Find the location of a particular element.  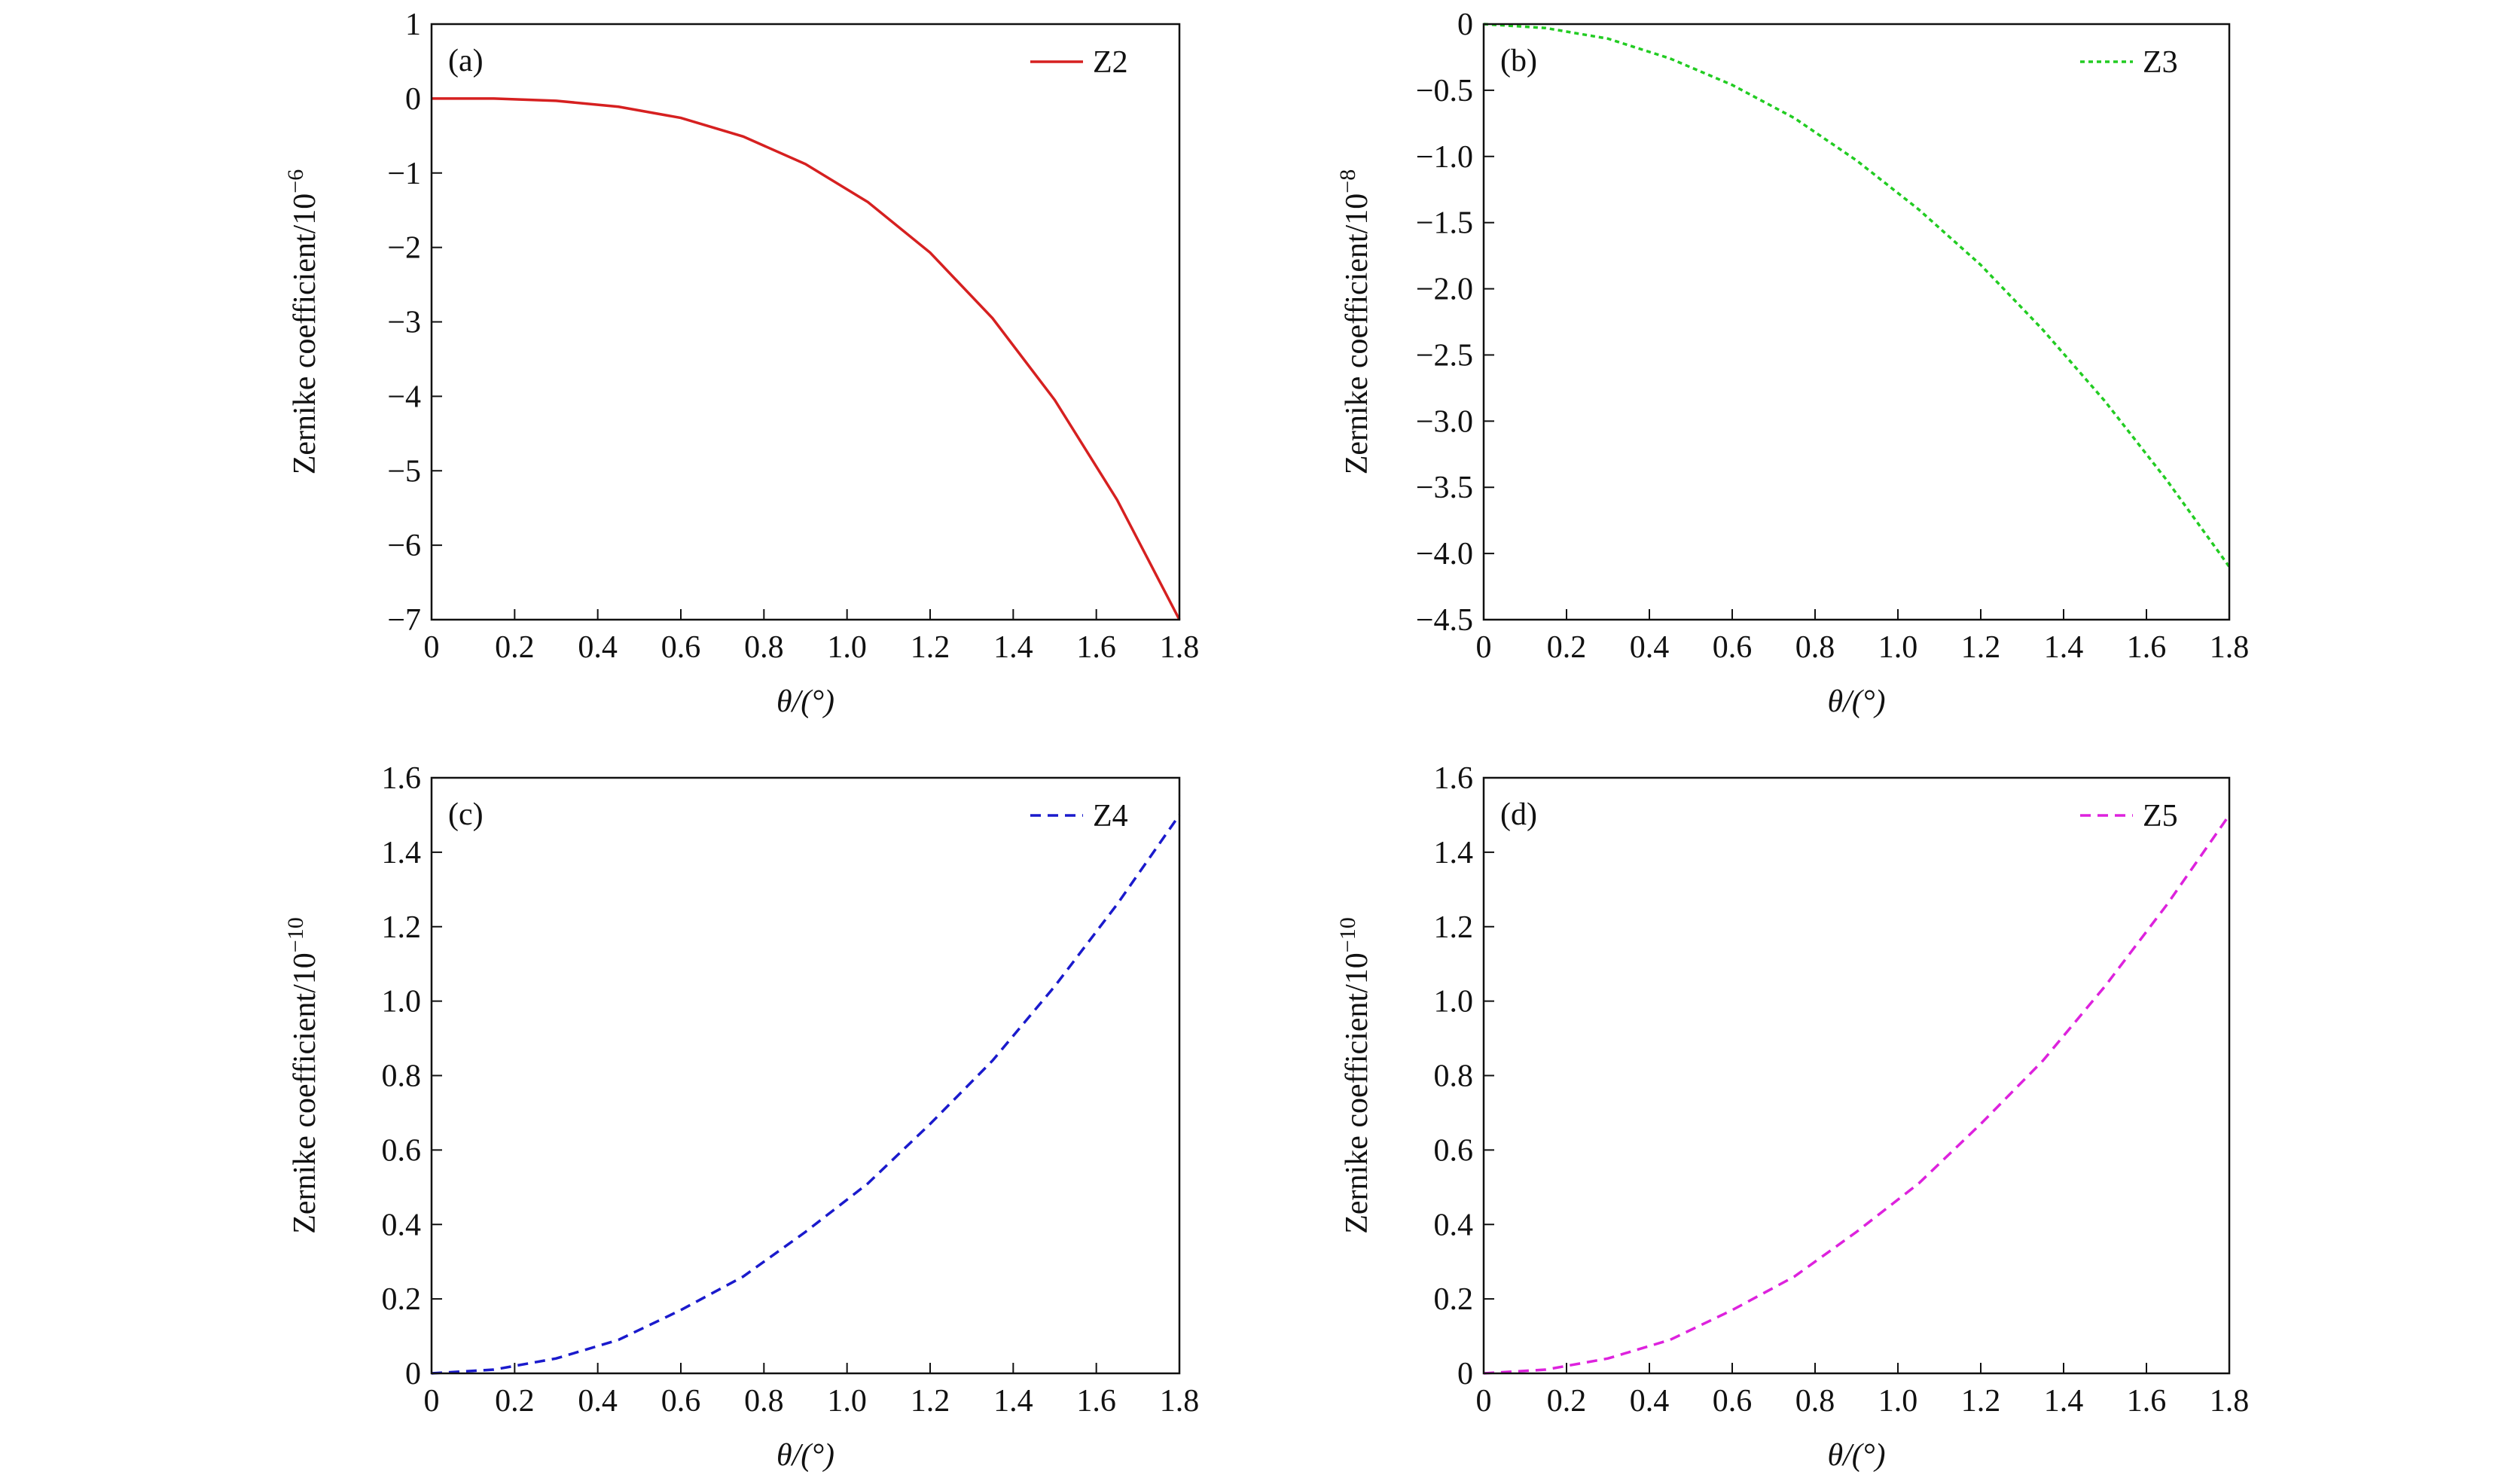

y-tick-label: −1.0 is located at coordinates (1444, 157).